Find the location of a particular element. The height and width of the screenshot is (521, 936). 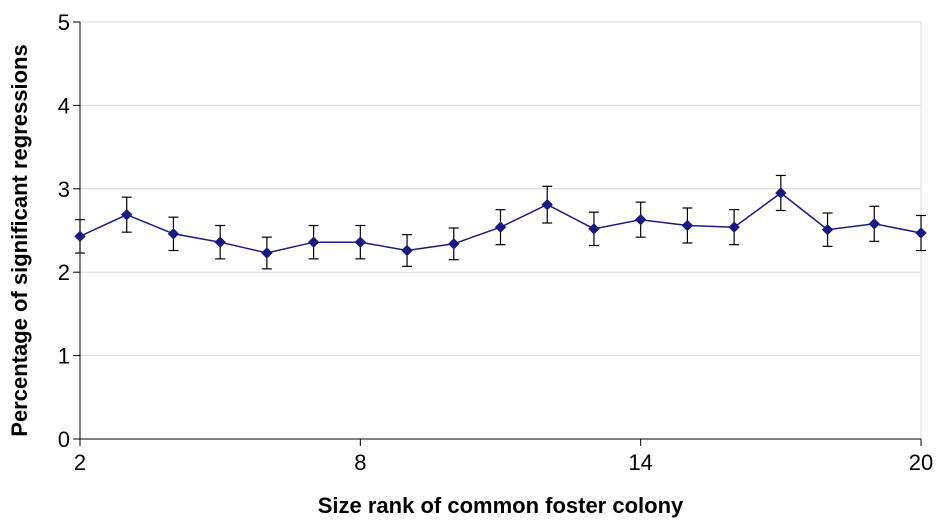

x-axis-title: Size rank of common foster colony is located at coordinates (501, 505).